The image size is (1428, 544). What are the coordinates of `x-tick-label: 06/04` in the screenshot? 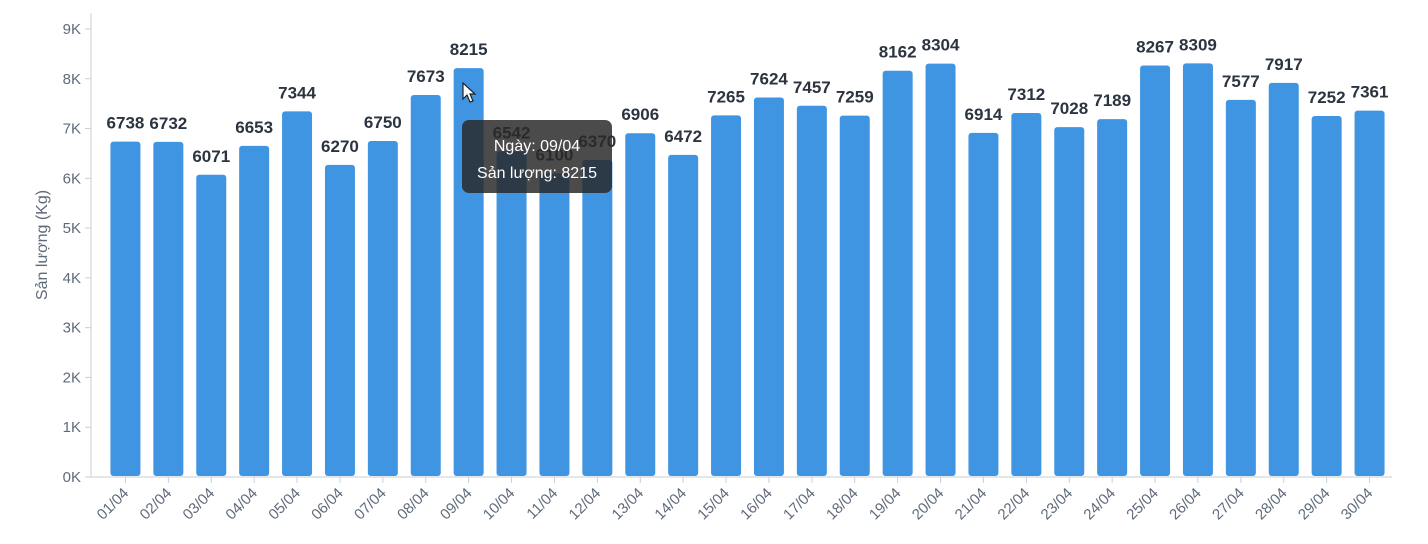 It's located at (327, 504).